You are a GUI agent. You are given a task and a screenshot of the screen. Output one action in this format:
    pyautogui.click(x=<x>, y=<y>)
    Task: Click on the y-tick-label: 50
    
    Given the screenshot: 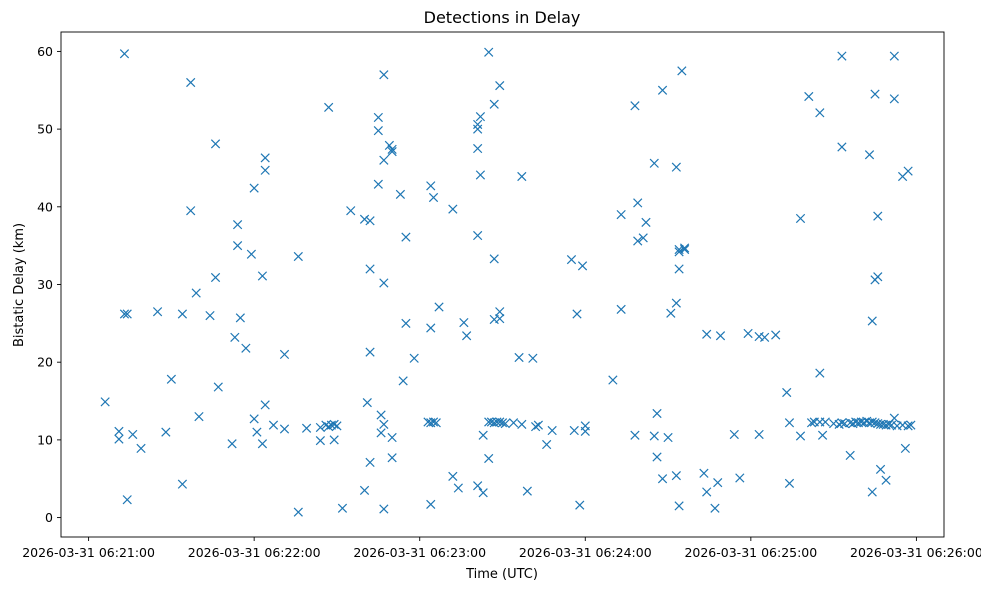 What is the action you would take?
    pyautogui.click(x=45, y=129)
    